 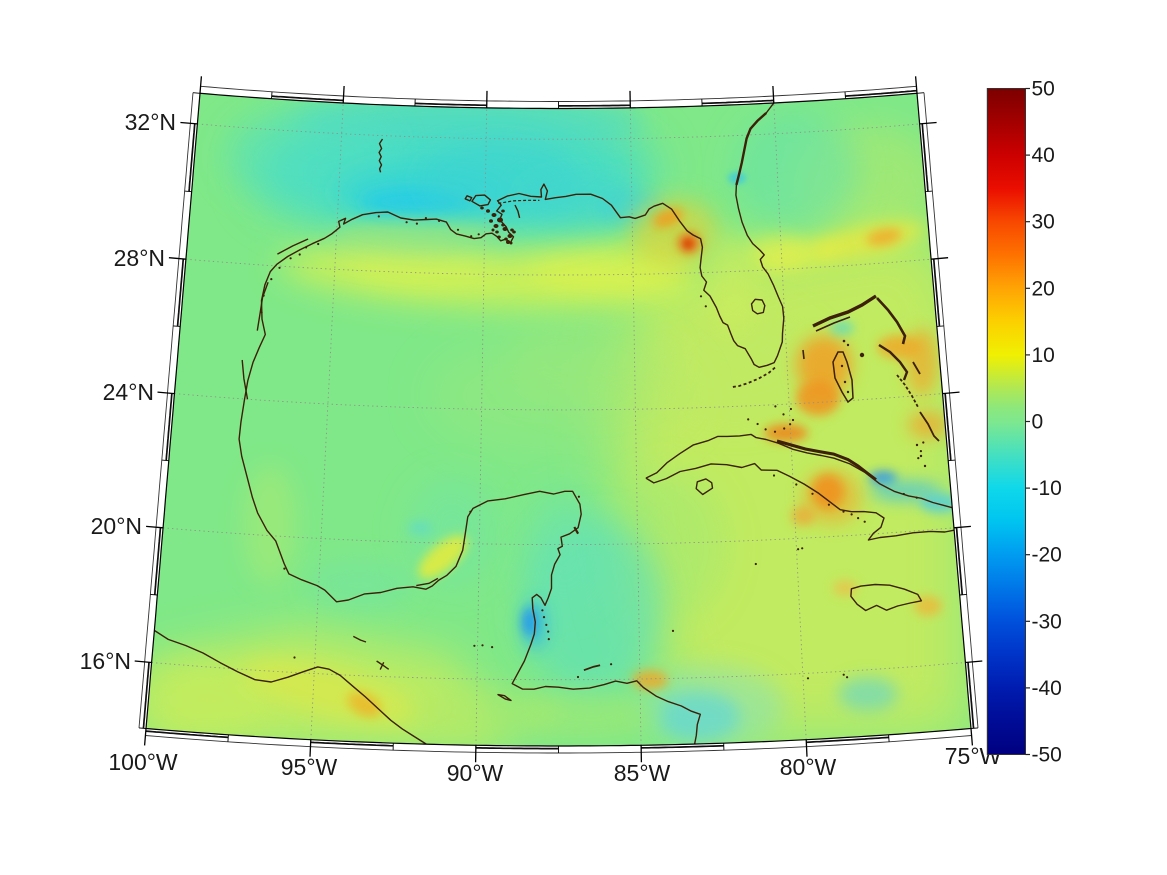 What do you see at coordinates (1047, 555) in the screenshot?
I see `svg-text: -20` at bounding box center [1047, 555].